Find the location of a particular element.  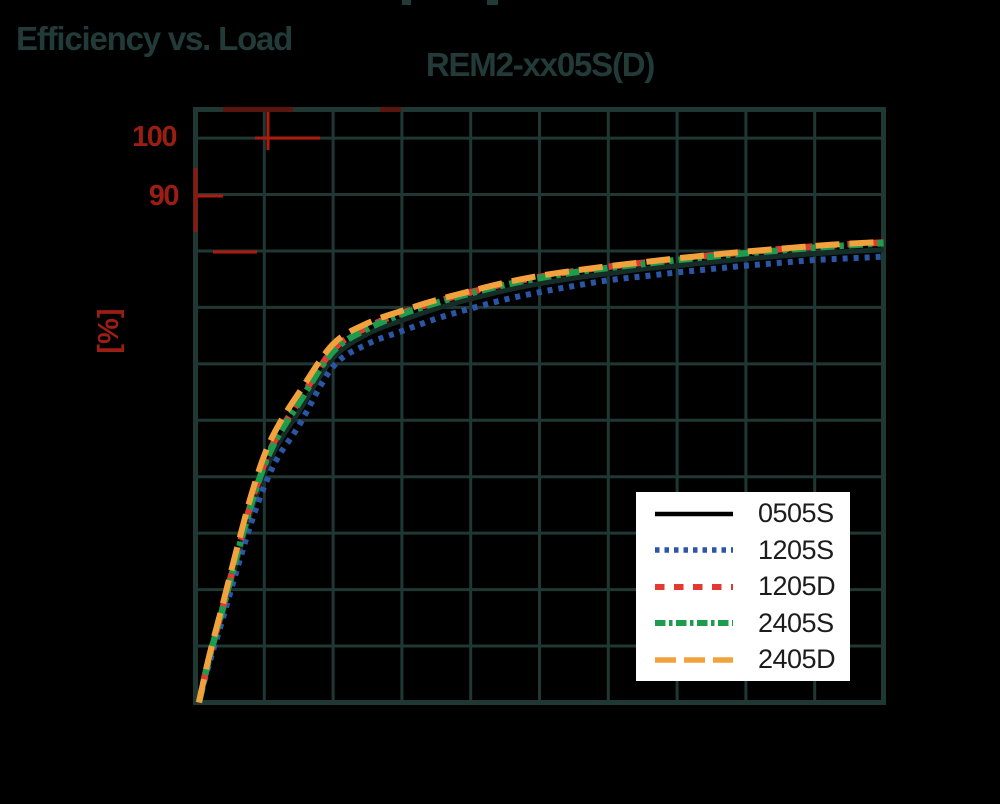

legend-item-2405S: 2405S is located at coordinates (743, 623).